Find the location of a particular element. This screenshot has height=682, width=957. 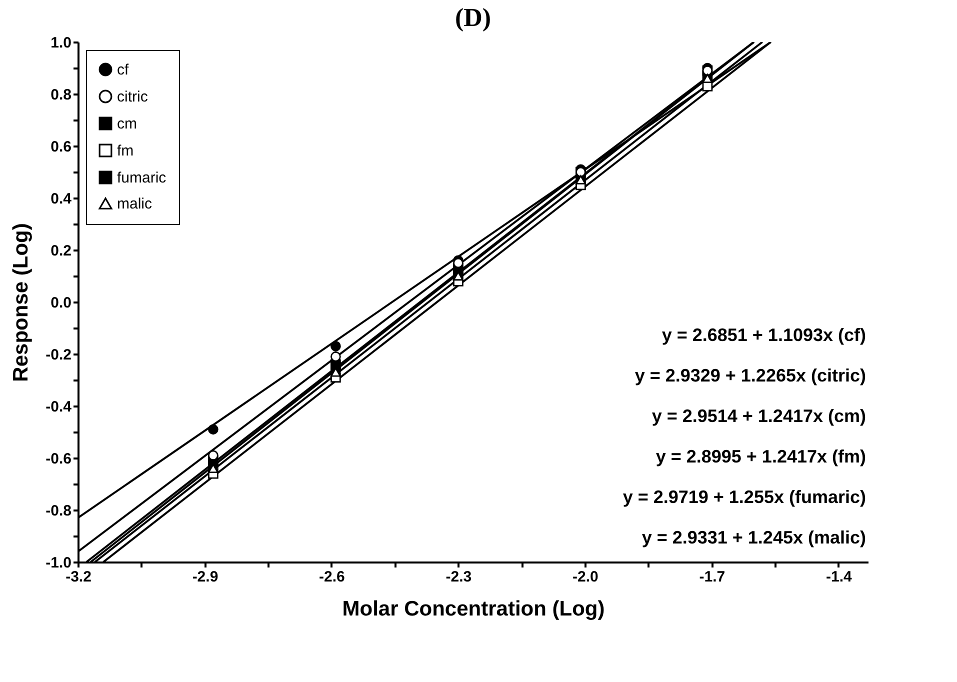

annotation: y = 2.6851 + 1.1093x (cf) is located at coordinates (764, 334).